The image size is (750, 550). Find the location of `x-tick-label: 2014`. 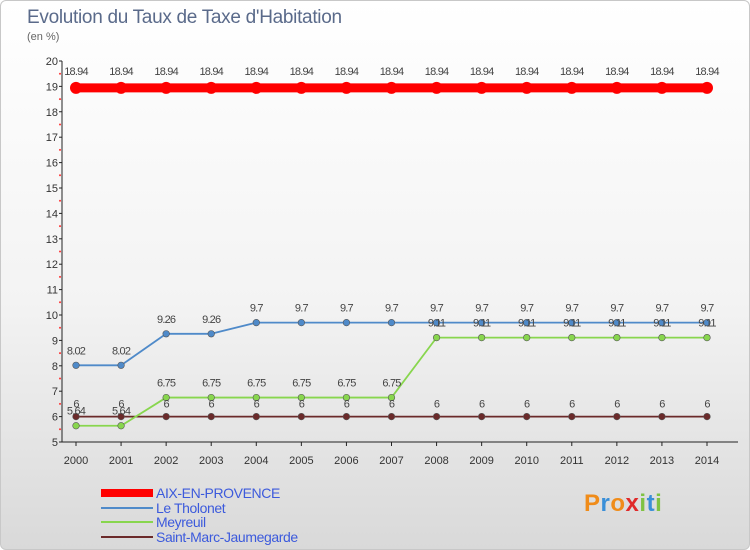

x-tick-label: 2014 is located at coordinates (707, 461).